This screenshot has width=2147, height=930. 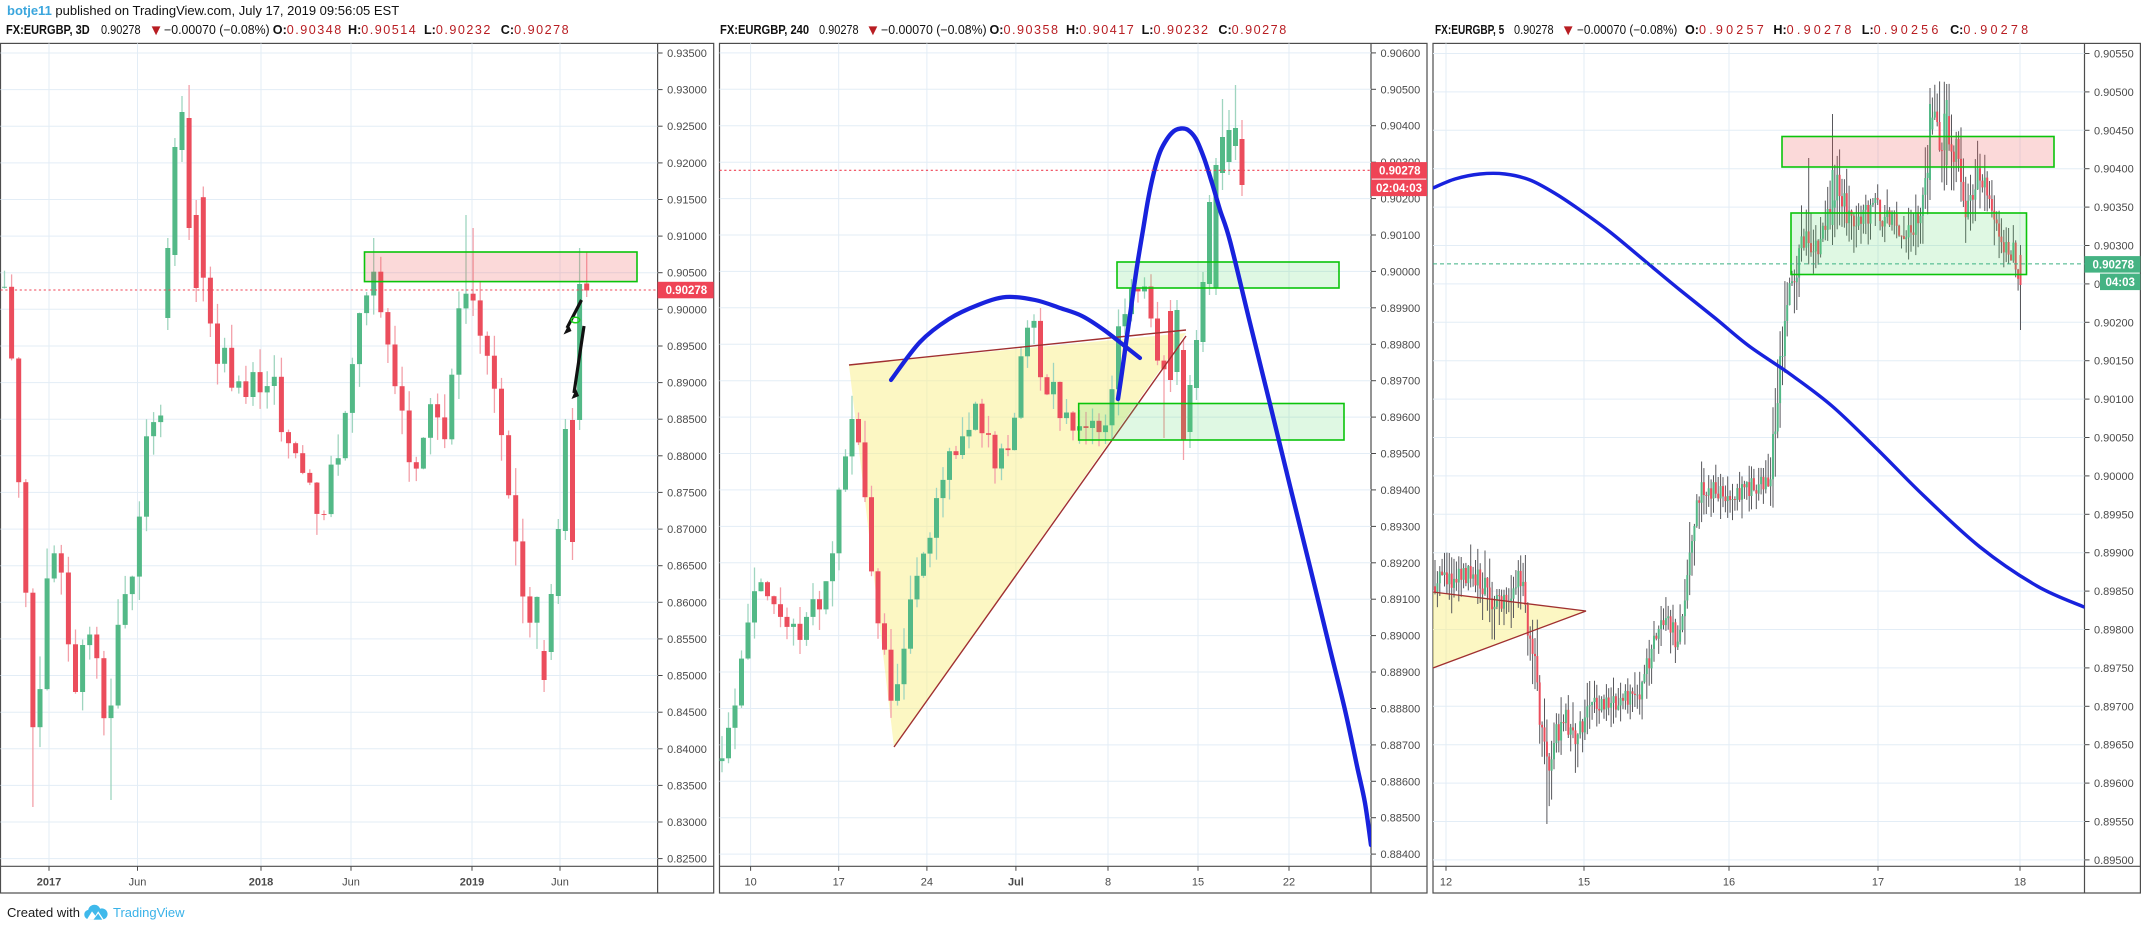 What do you see at coordinates (472, 882) in the screenshot?
I see `svg-text: 2019` at bounding box center [472, 882].